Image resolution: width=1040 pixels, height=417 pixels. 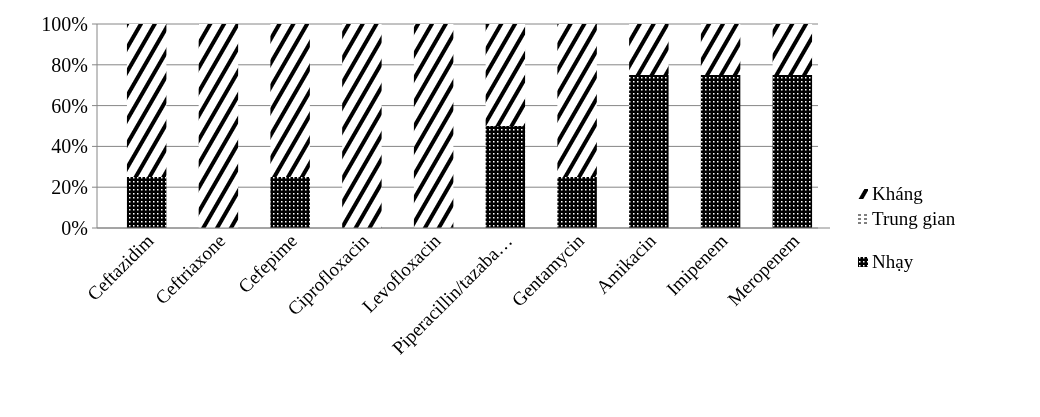 I want to click on y-tick-label: 60%, so click(x=69, y=105).